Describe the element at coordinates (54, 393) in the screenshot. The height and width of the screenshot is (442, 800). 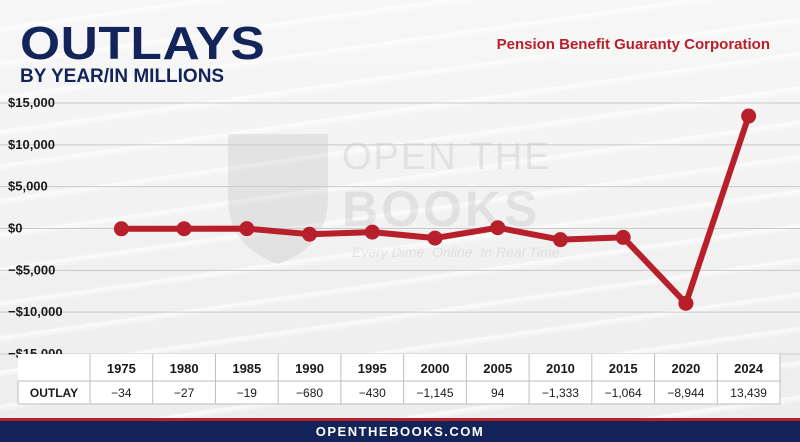
I see `table-row-label: OUTLAY` at that location.